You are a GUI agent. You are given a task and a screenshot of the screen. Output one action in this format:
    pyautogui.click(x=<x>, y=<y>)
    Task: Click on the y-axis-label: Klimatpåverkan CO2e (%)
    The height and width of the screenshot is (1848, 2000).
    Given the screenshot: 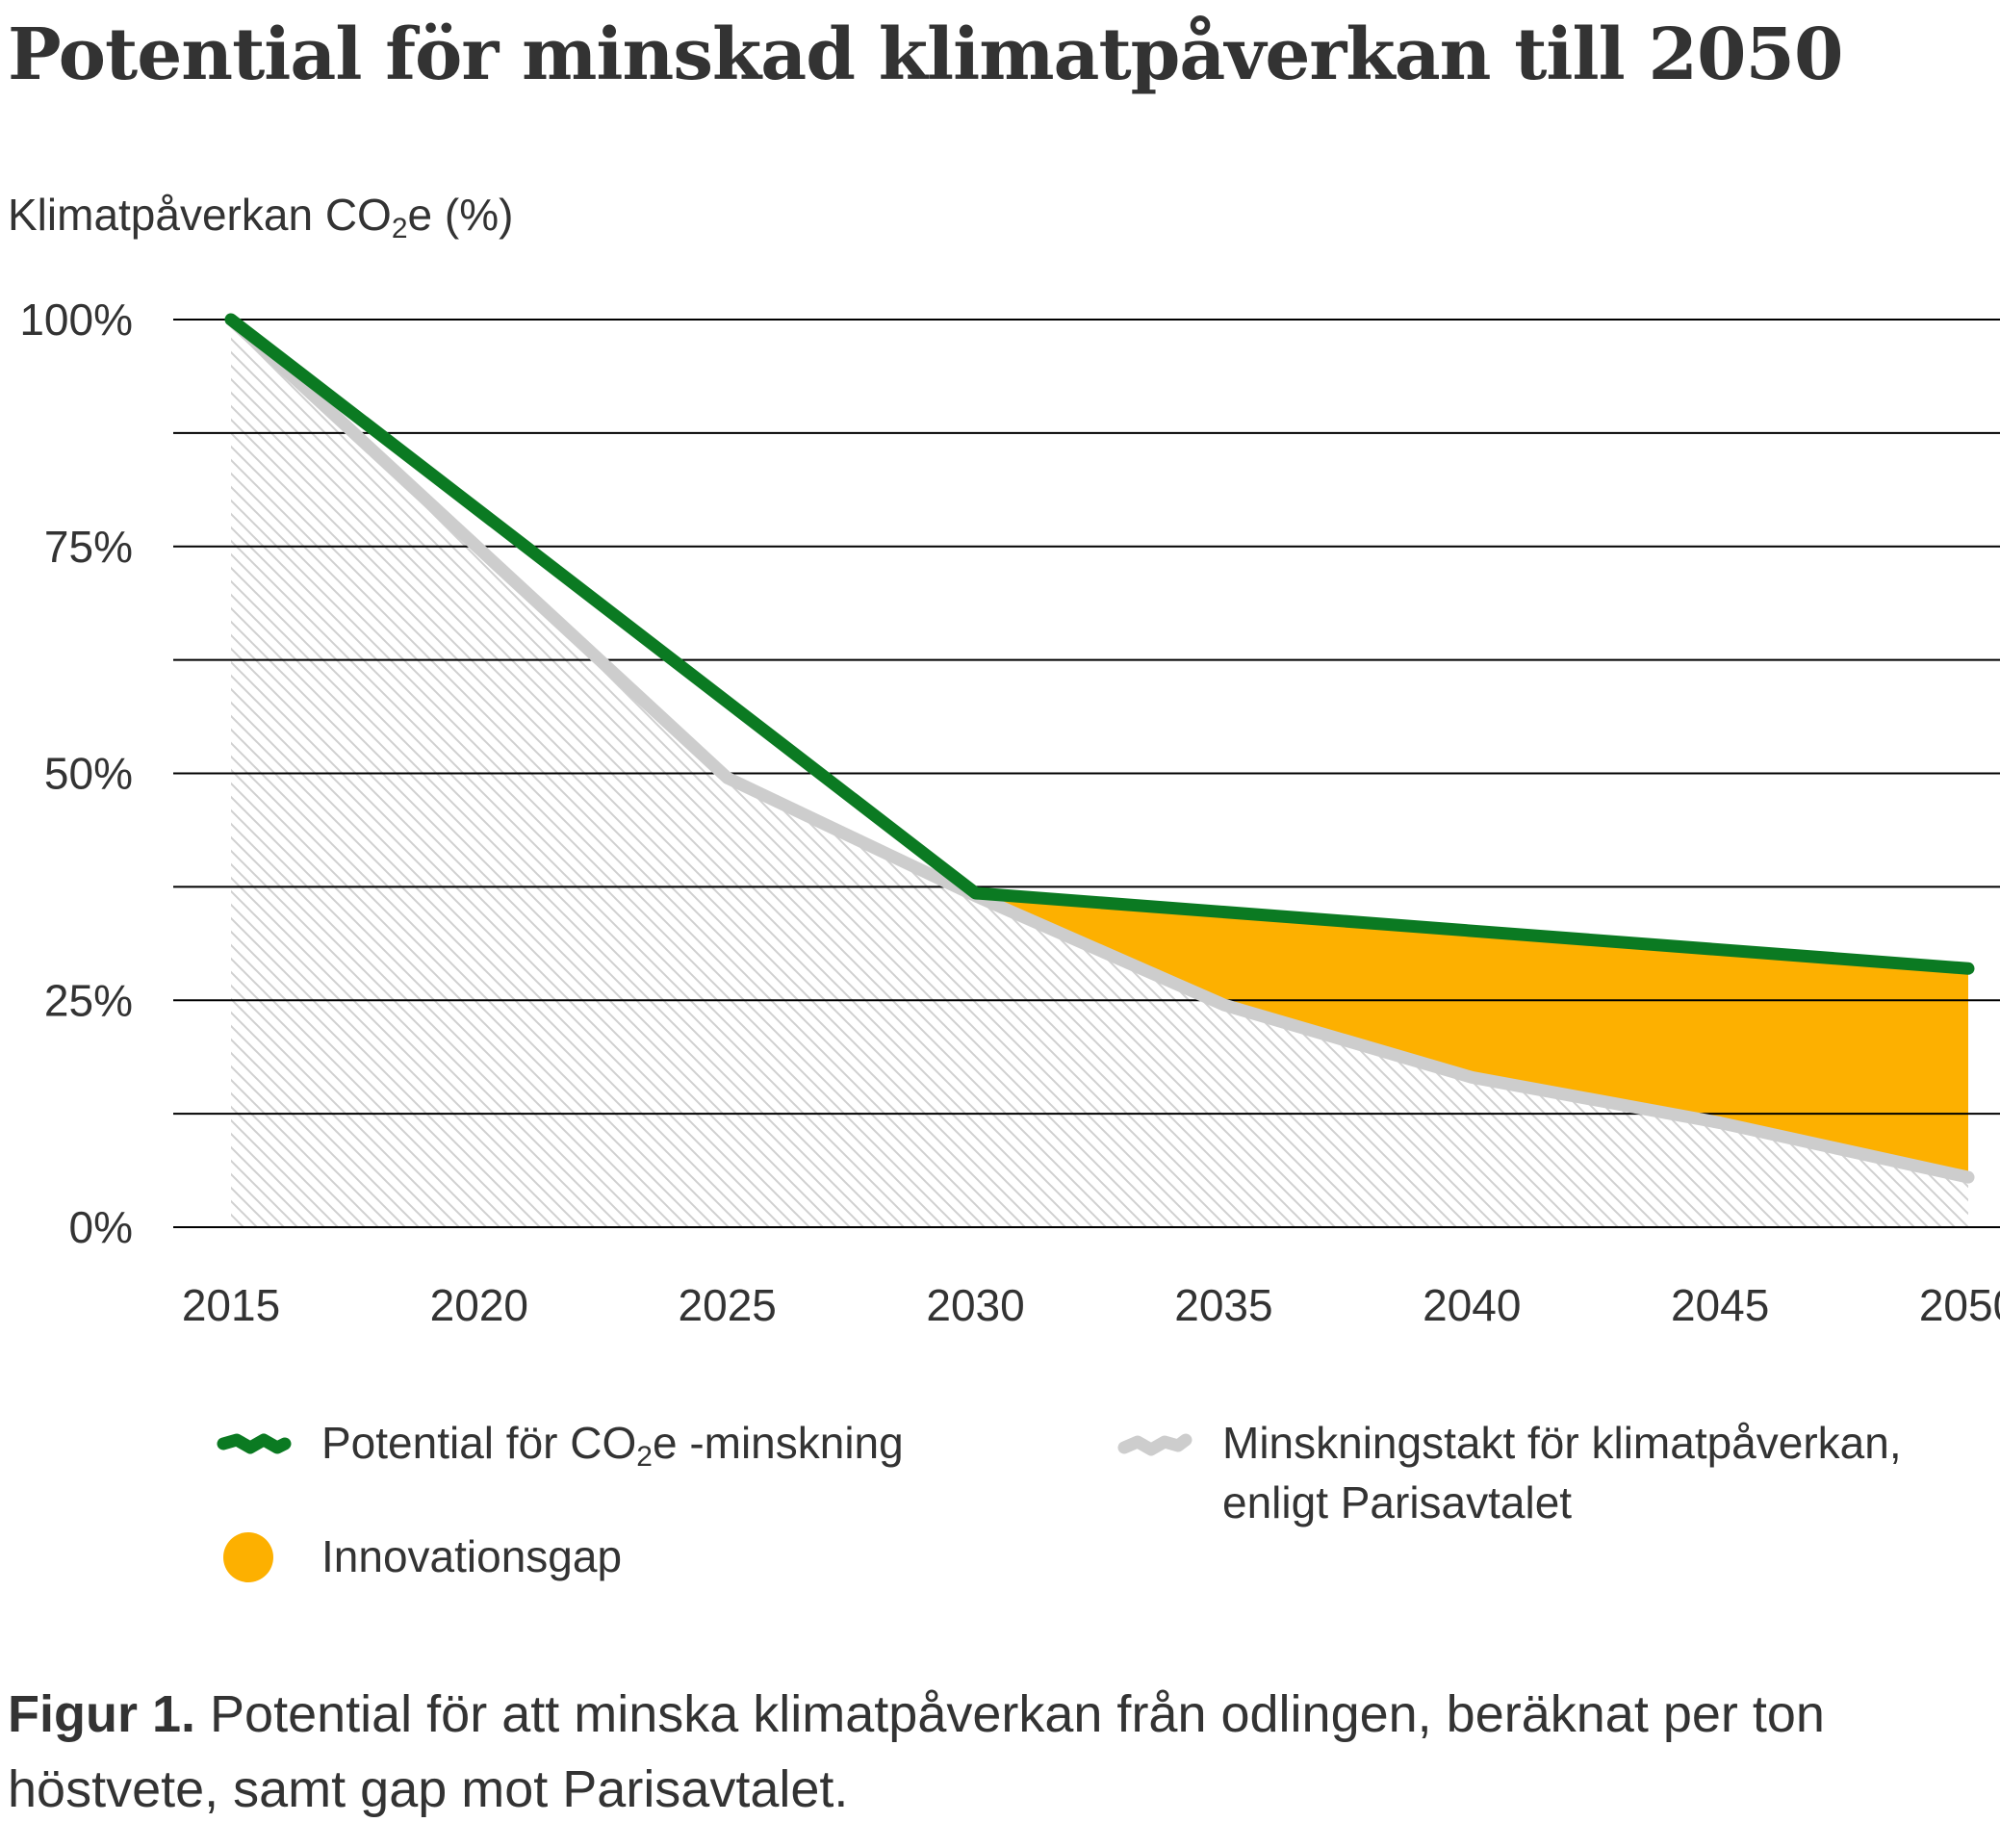 What is the action you would take?
    pyautogui.click(x=260, y=217)
    